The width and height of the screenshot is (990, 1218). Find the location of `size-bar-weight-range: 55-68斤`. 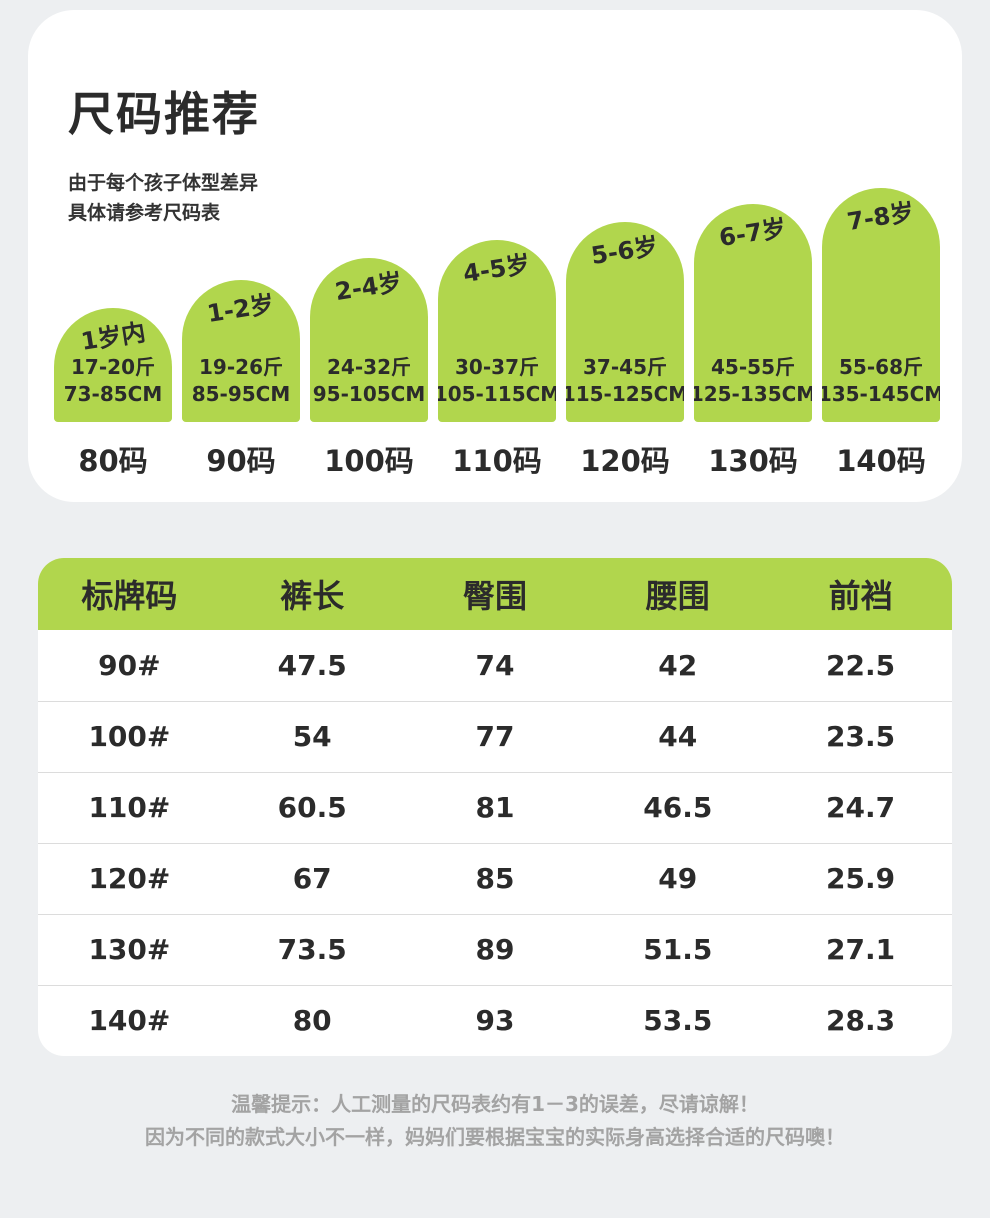

size-bar-weight-range: 55-68斤 is located at coordinates (881, 367).